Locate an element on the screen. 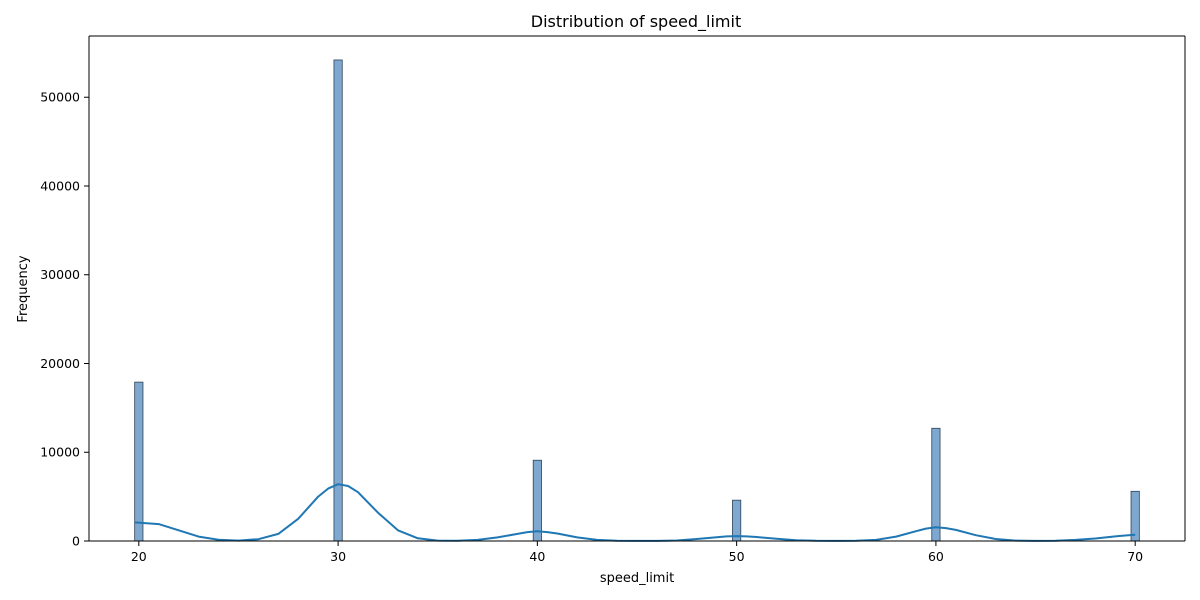 The image size is (1200, 600). x-tick-label: 70 is located at coordinates (1135, 556).